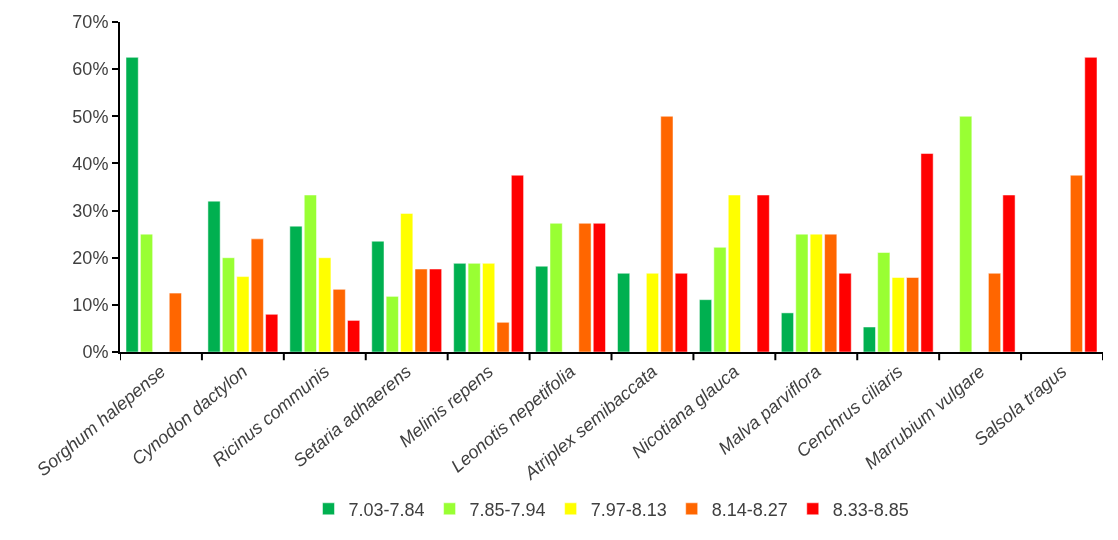 This screenshot has height=540, width=1118. Describe the element at coordinates (628, 509) in the screenshot. I see `legend-label: 7.97-8.13` at that location.